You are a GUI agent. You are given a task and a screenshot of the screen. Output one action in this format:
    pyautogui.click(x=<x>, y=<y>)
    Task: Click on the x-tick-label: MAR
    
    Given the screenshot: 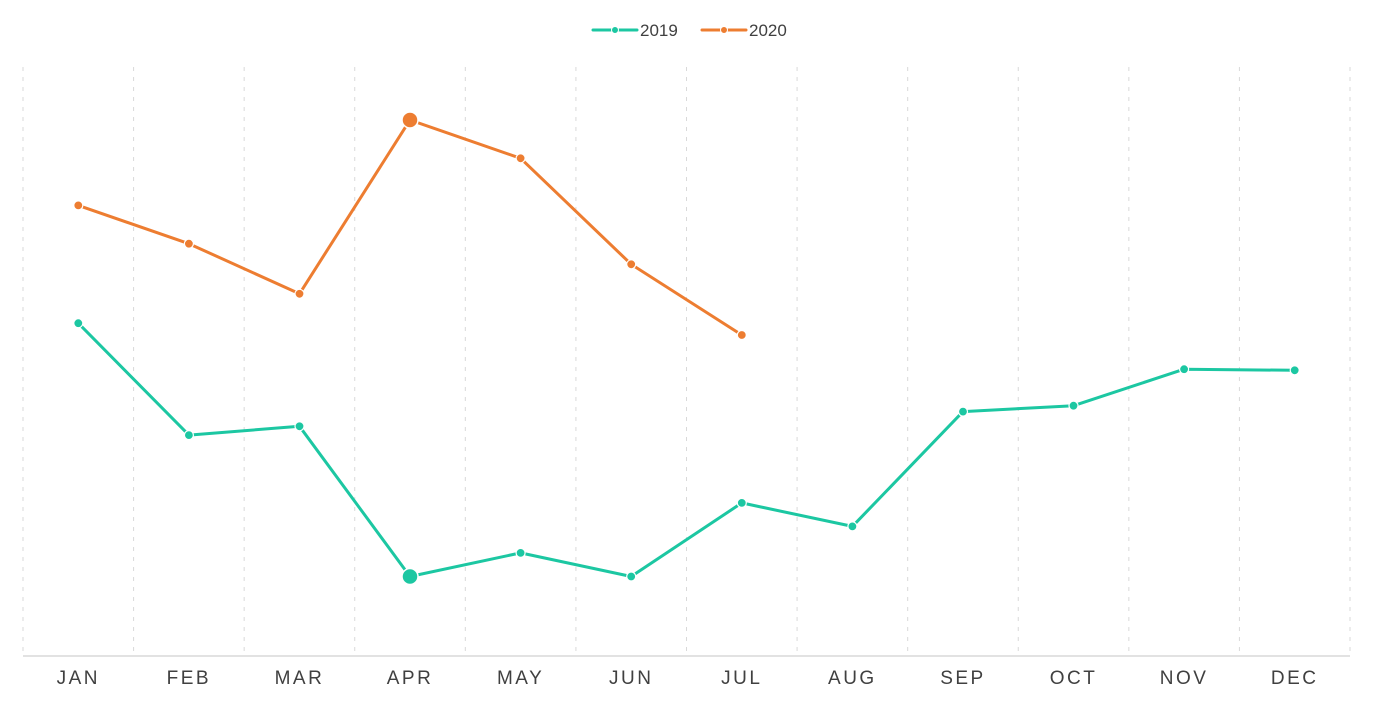 What is the action you would take?
    pyautogui.click(x=300, y=678)
    